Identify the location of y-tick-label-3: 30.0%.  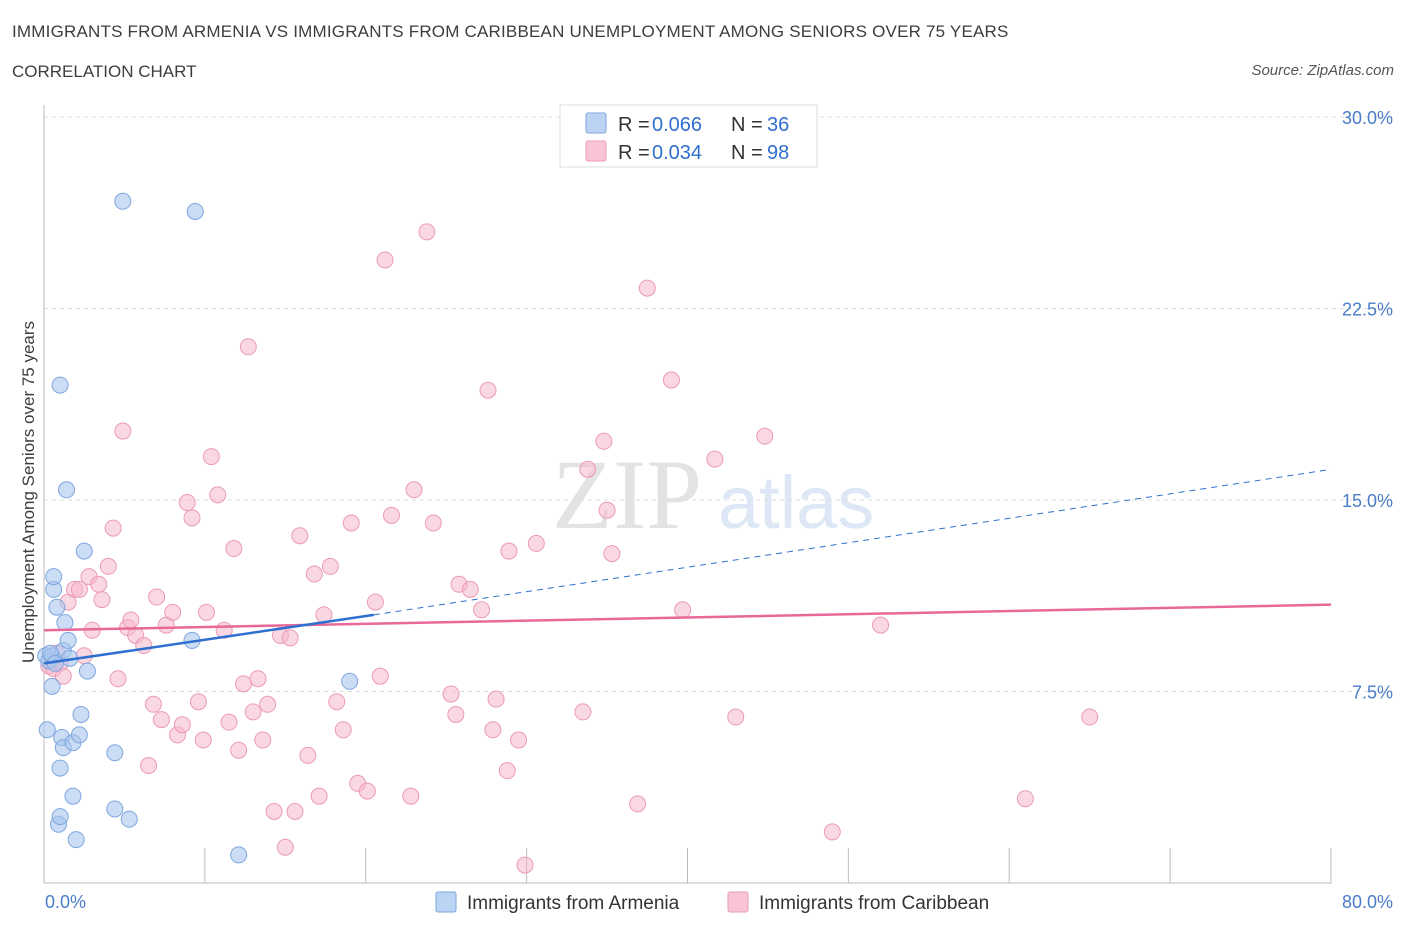
(1367, 118).